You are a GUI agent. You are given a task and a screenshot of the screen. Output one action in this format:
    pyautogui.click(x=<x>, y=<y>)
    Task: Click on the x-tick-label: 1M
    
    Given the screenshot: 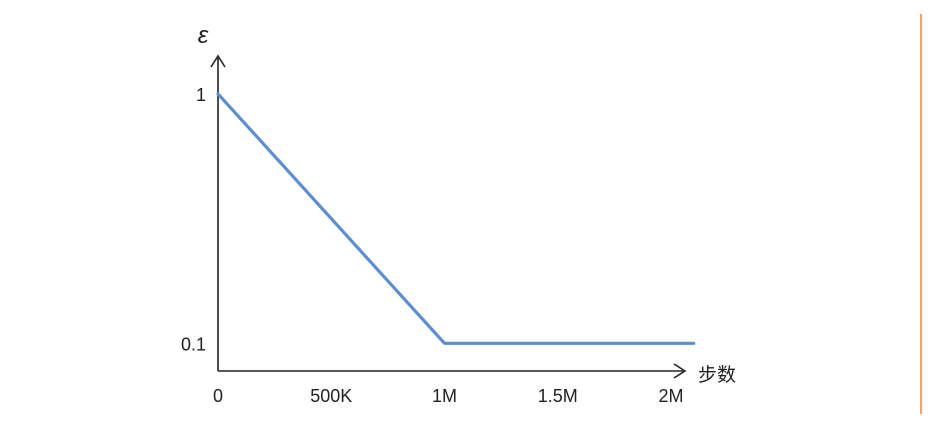 What is the action you would take?
    pyautogui.click(x=444, y=396)
    